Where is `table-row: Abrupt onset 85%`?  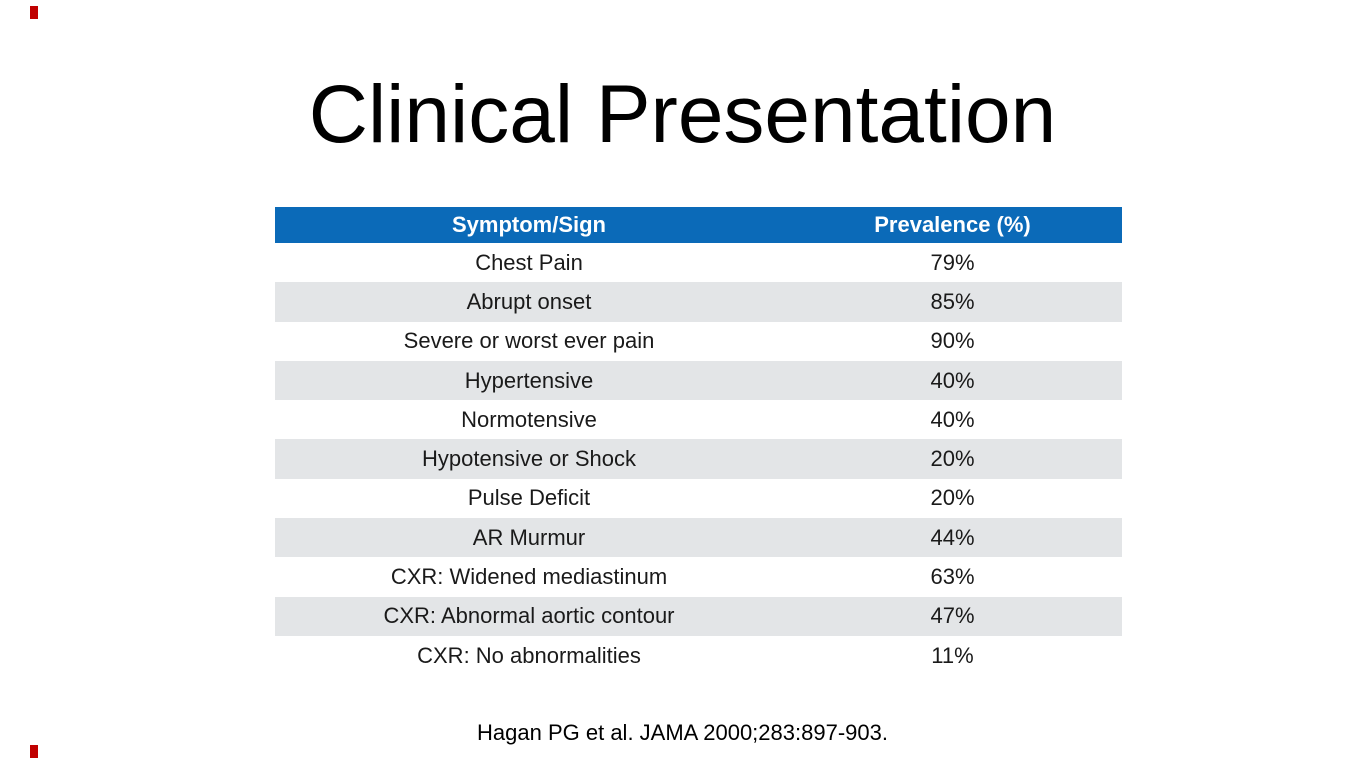
table-row: Abrupt onset 85% is located at coordinates (698, 302).